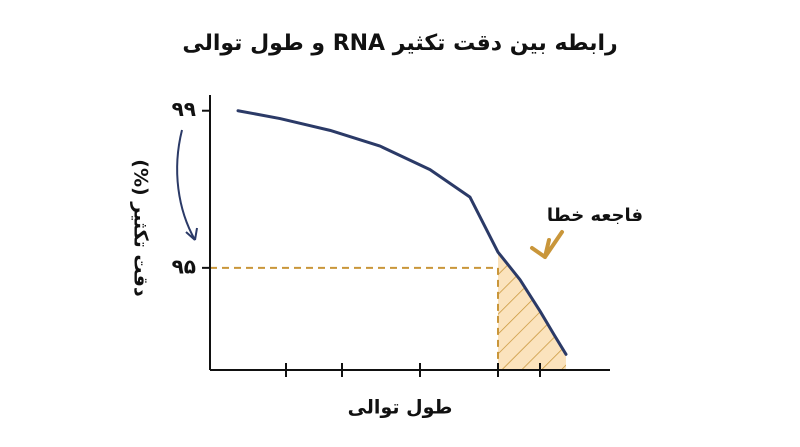 This screenshot has height=447, width=800. What do you see at coordinates (187, 185) in the screenshot?
I see `decorative-arrow` at bounding box center [187, 185].